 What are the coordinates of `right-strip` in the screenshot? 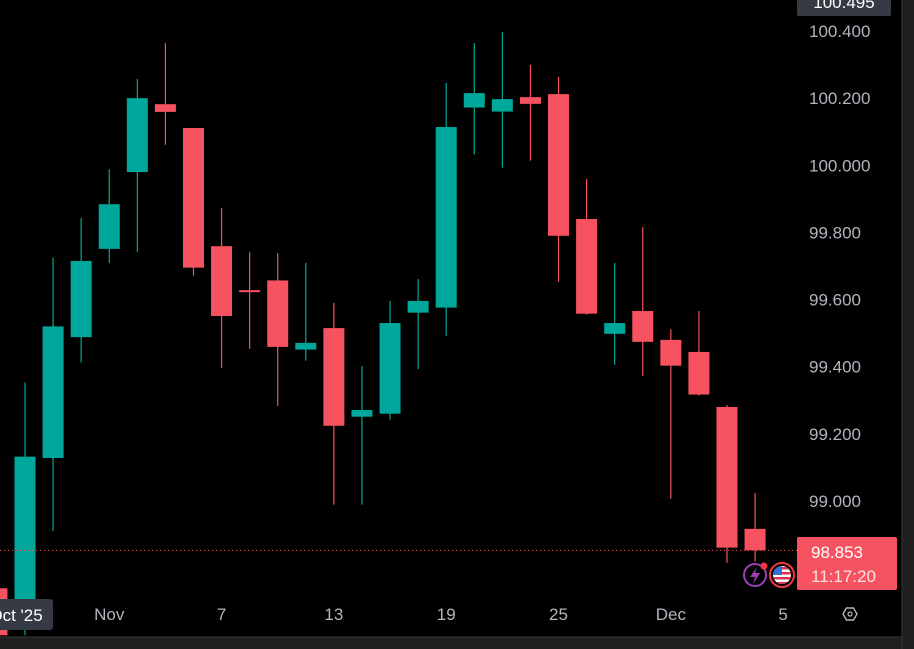 It's located at (908, 324).